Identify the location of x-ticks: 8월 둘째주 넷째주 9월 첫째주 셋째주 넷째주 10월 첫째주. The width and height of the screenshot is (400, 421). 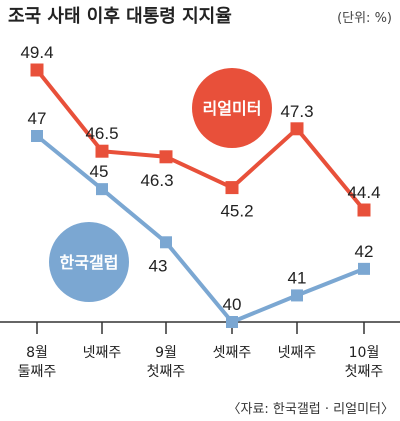
(201, 351).